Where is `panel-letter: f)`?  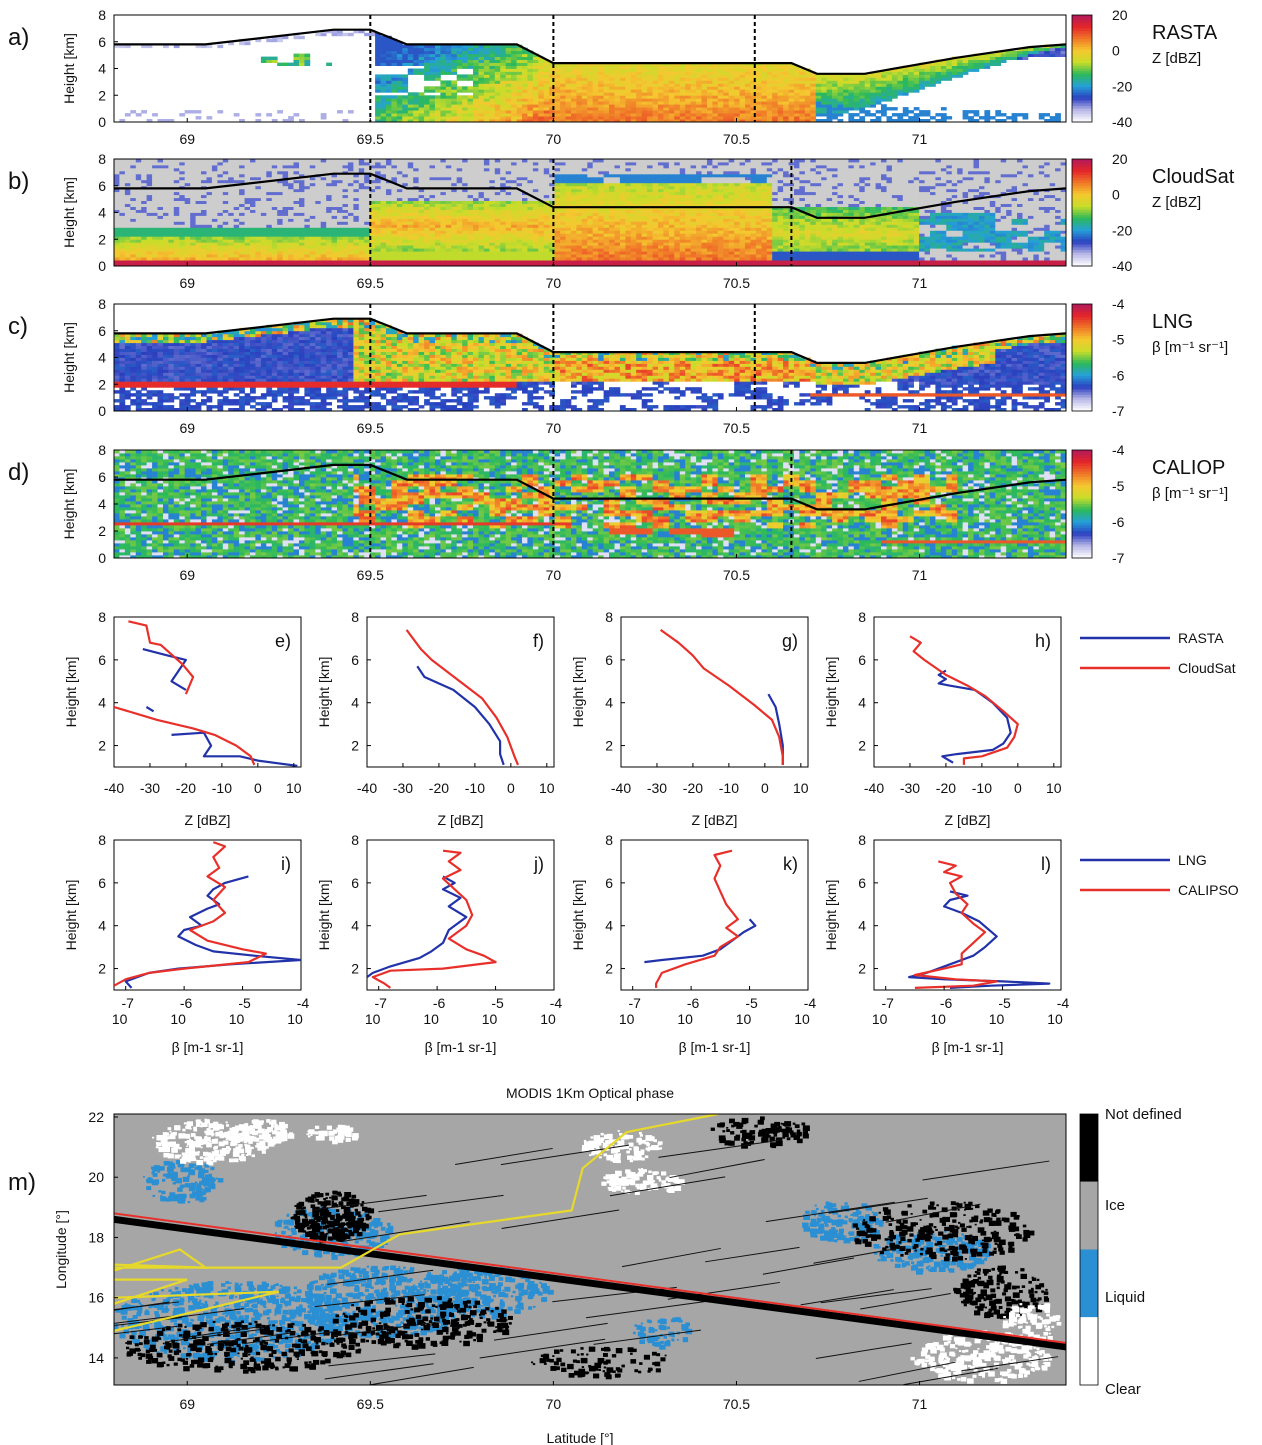
panel-letter: f) is located at coordinates (538, 641).